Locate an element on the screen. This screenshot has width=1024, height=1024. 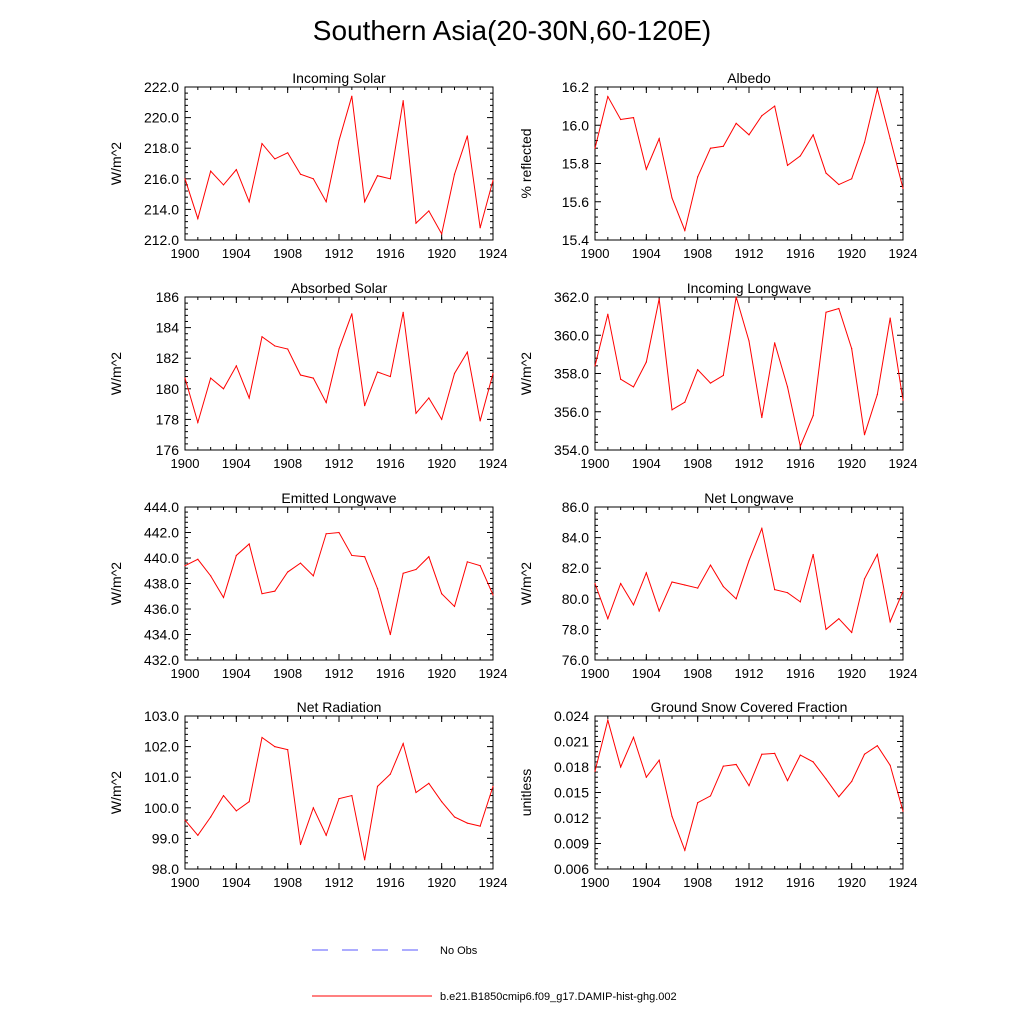
y-tick-label: 101.0 is located at coordinates (161, 777).